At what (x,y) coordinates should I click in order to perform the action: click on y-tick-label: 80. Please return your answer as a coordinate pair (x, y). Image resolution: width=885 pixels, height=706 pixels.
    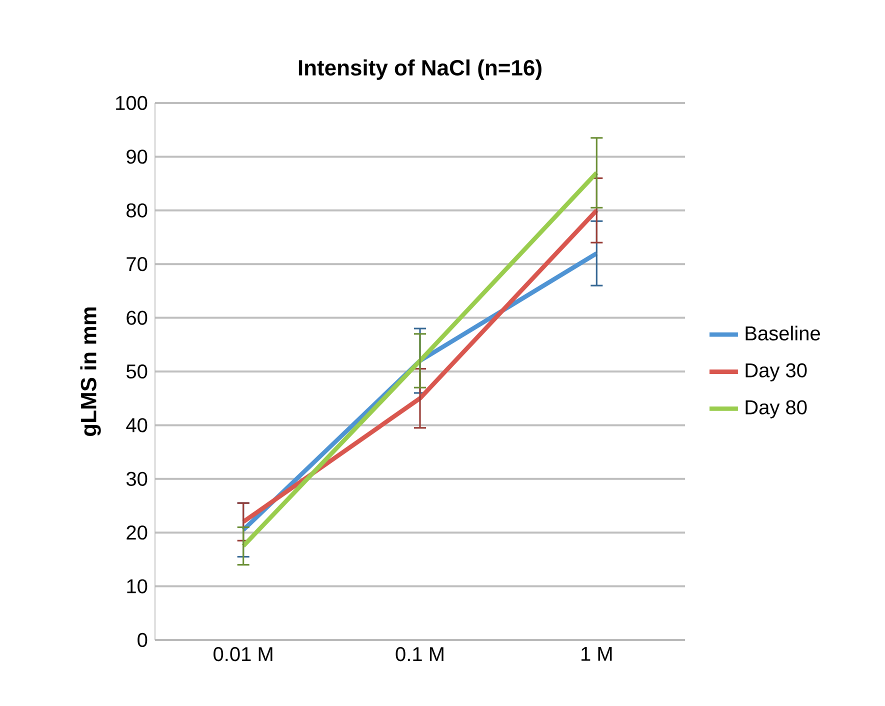
    Looking at the image, I should click on (137, 210).